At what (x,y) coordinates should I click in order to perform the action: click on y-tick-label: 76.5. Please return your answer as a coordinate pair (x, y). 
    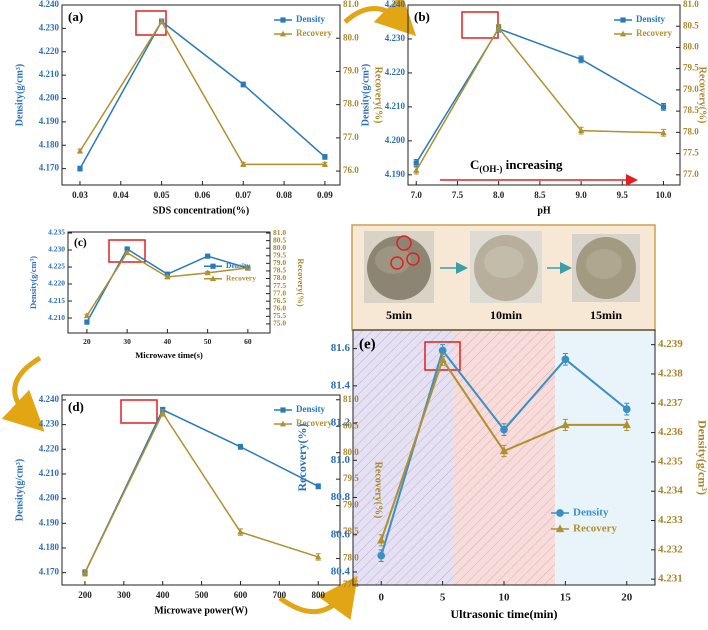
    Looking at the image, I should click on (279, 300).